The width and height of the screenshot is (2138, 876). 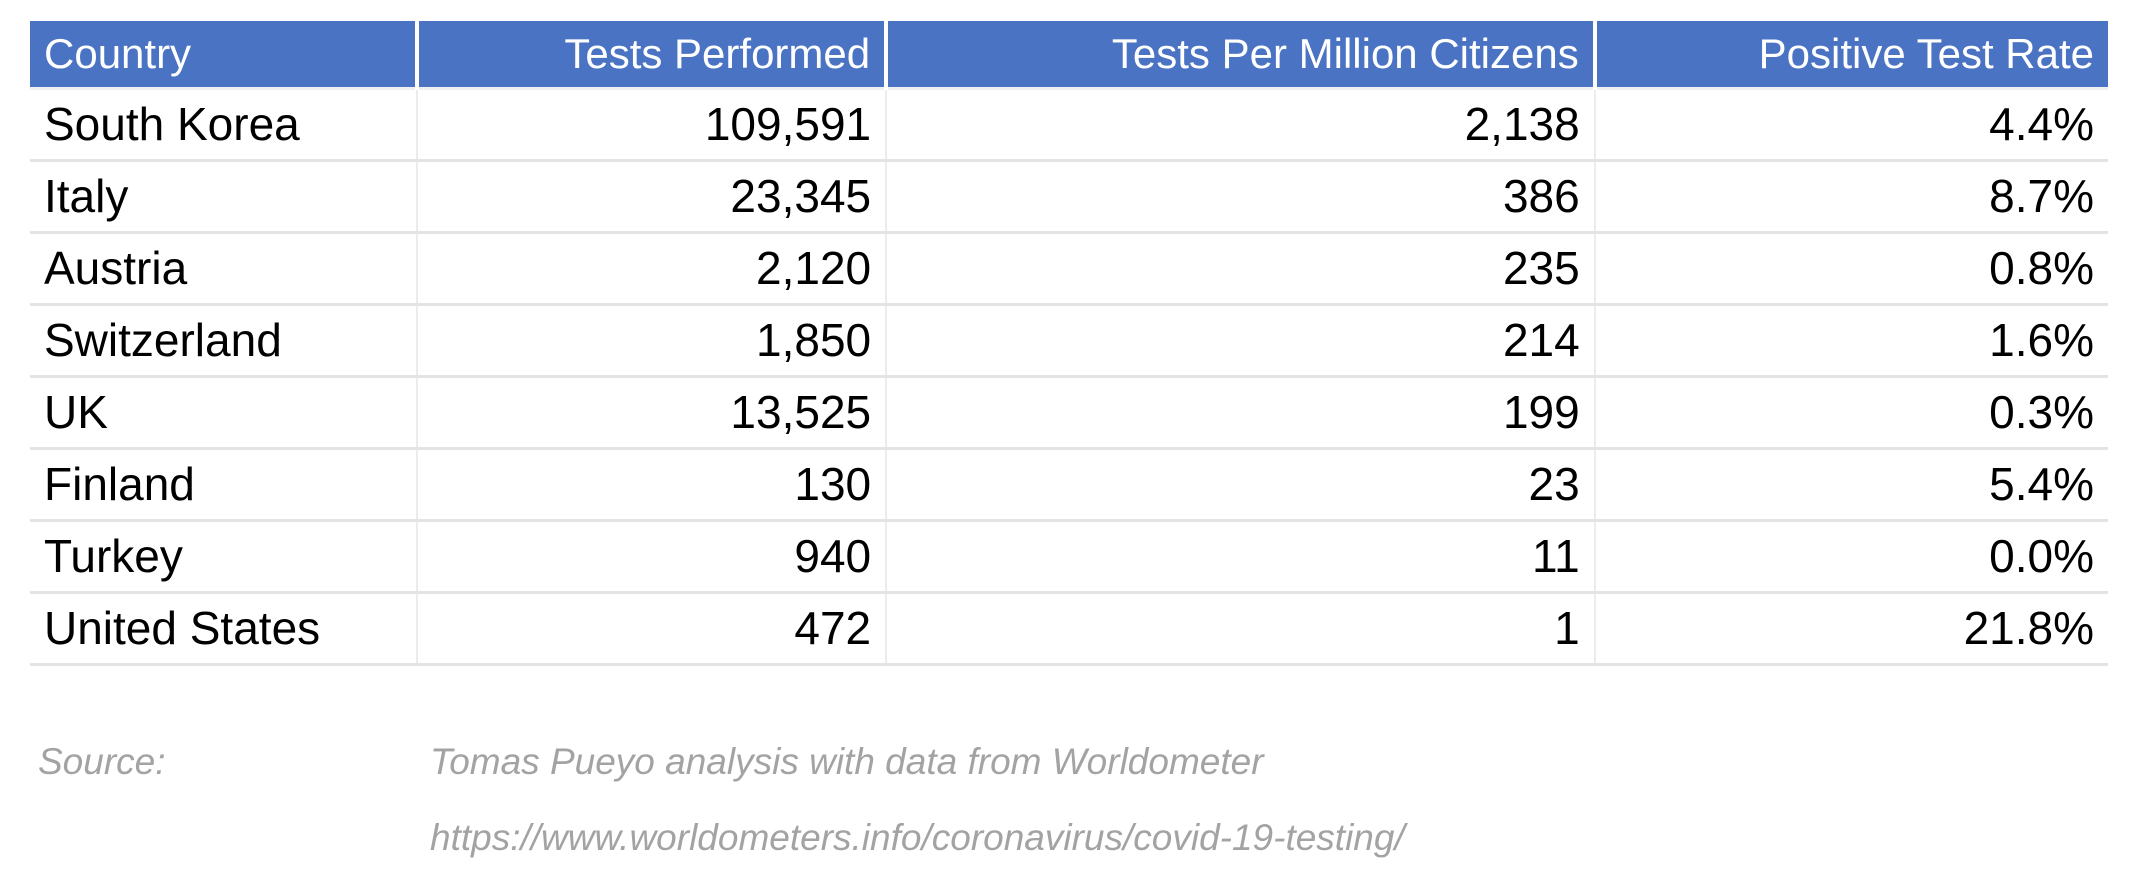 I want to click on table-row: Turkey 940 11 0.0%, so click(x=1069, y=557).